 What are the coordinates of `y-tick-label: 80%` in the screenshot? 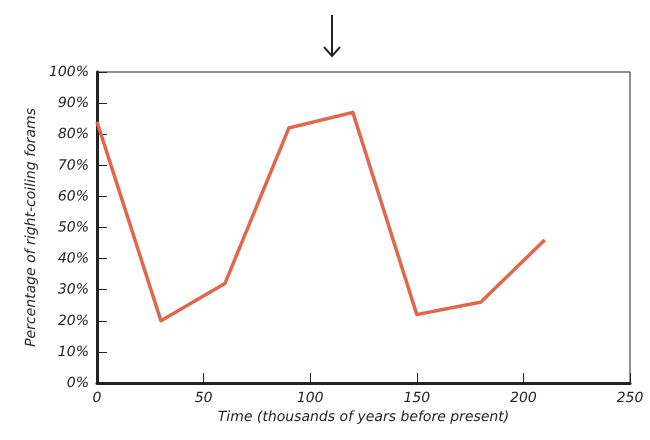 It's located at (73, 134).